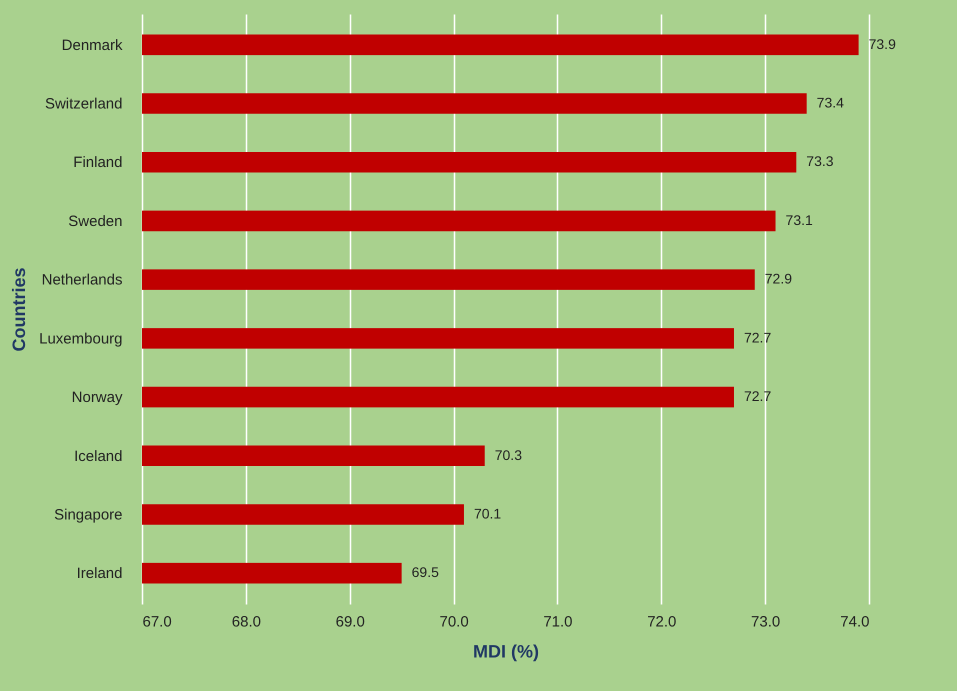 The height and width of the screenshot is (691, 957). Describe the element at coordinates (97, 163) in the screenshot. I see `y-tick-label: Finland` at that location.